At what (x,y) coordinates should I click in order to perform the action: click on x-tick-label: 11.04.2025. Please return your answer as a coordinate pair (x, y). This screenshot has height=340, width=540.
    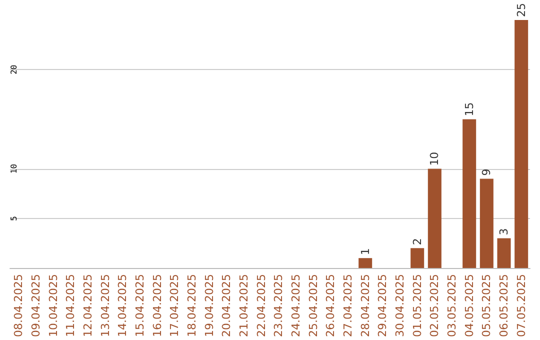
    Looking at the image, I should click on (71, 306).